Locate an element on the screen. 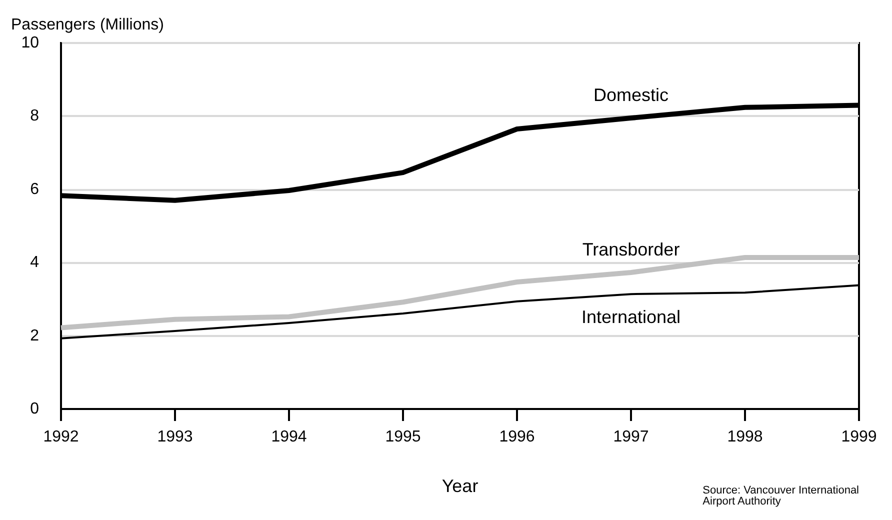 This screenshot has width=892, height=520. y-tick-label: 0 is located at coordinates (35, 409).